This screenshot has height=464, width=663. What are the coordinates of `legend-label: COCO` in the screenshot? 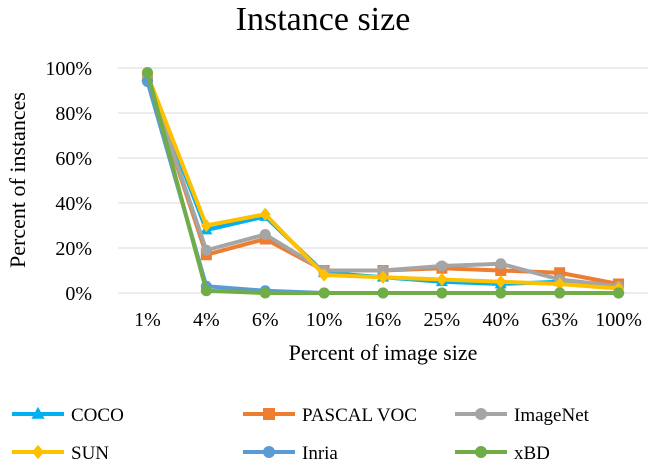 It's located at (97, 415).